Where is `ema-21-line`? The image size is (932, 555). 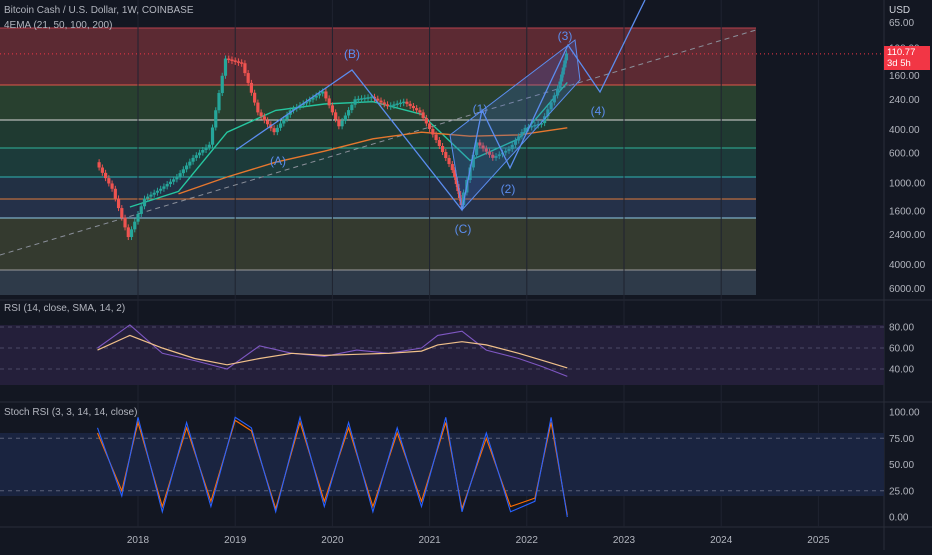
ema-21-line is located at coordinates (348, 144).